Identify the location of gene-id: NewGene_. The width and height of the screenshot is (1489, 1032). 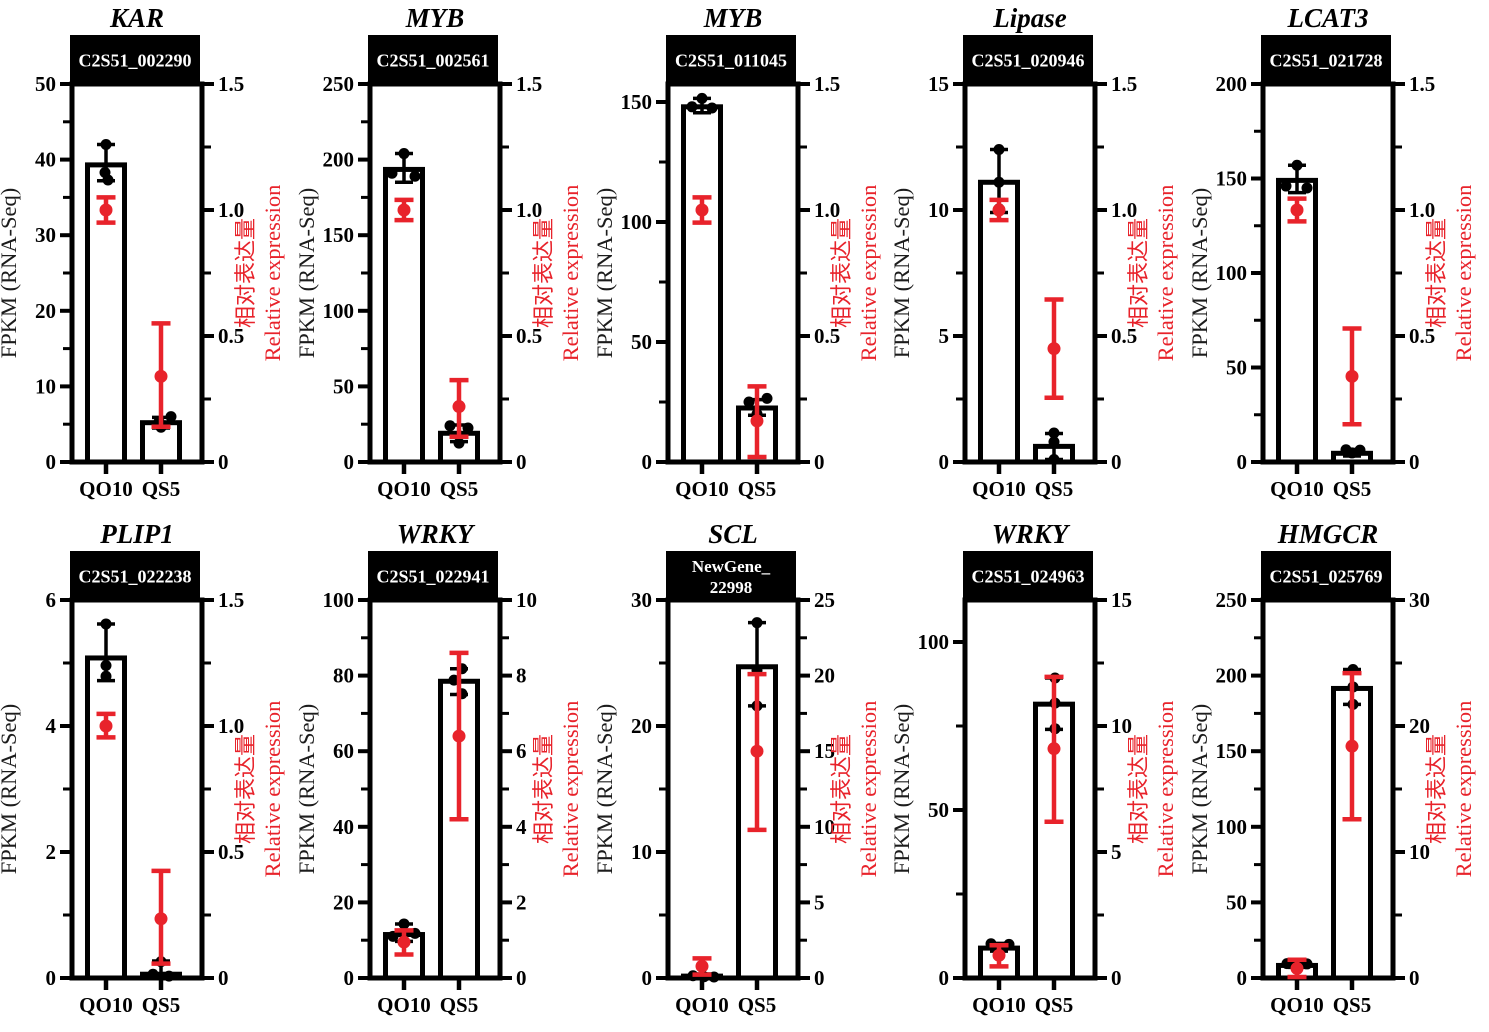
(730, 566).